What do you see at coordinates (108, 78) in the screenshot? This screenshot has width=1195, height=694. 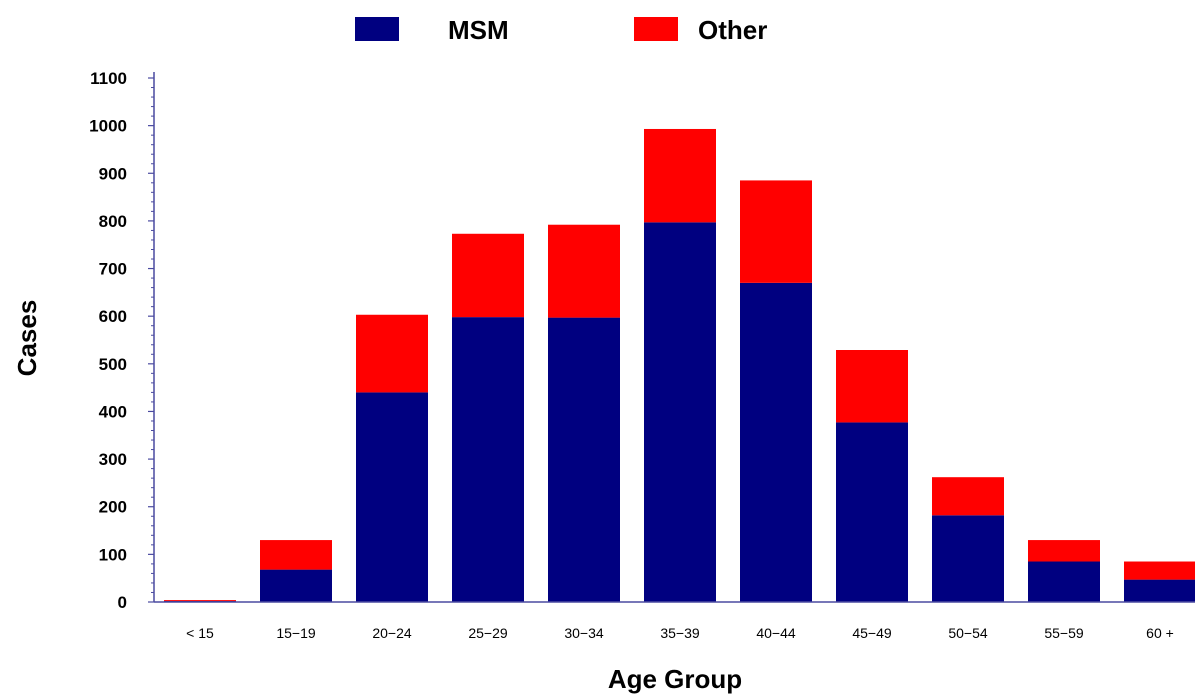 I see `y-tick-label: 1100` at bounding box center [108, 78].